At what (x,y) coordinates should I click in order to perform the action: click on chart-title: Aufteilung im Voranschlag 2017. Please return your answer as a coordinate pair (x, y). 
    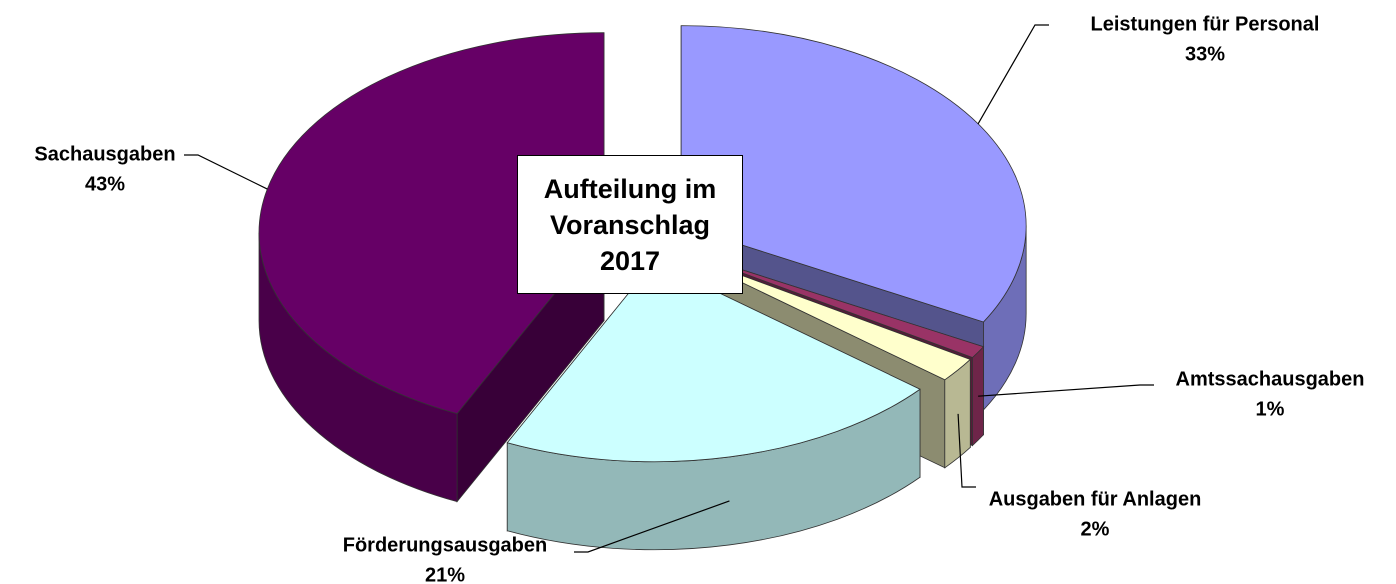
    Looking at the image, I should click on (630, 224).